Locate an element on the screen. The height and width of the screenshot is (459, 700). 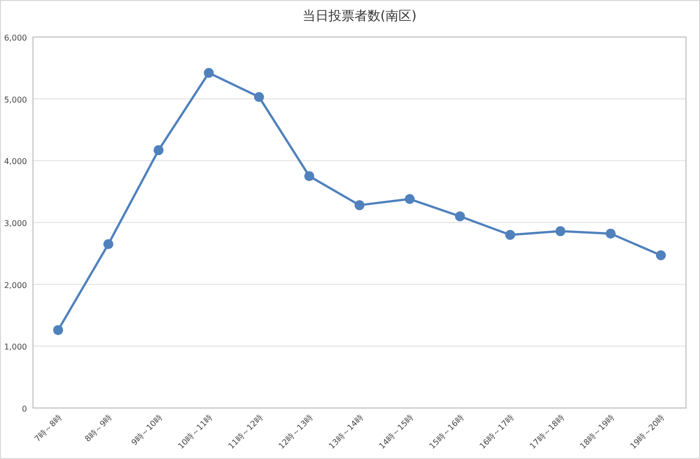
x-tick-label: 8時～9時 is located at coordinates (98, 428).